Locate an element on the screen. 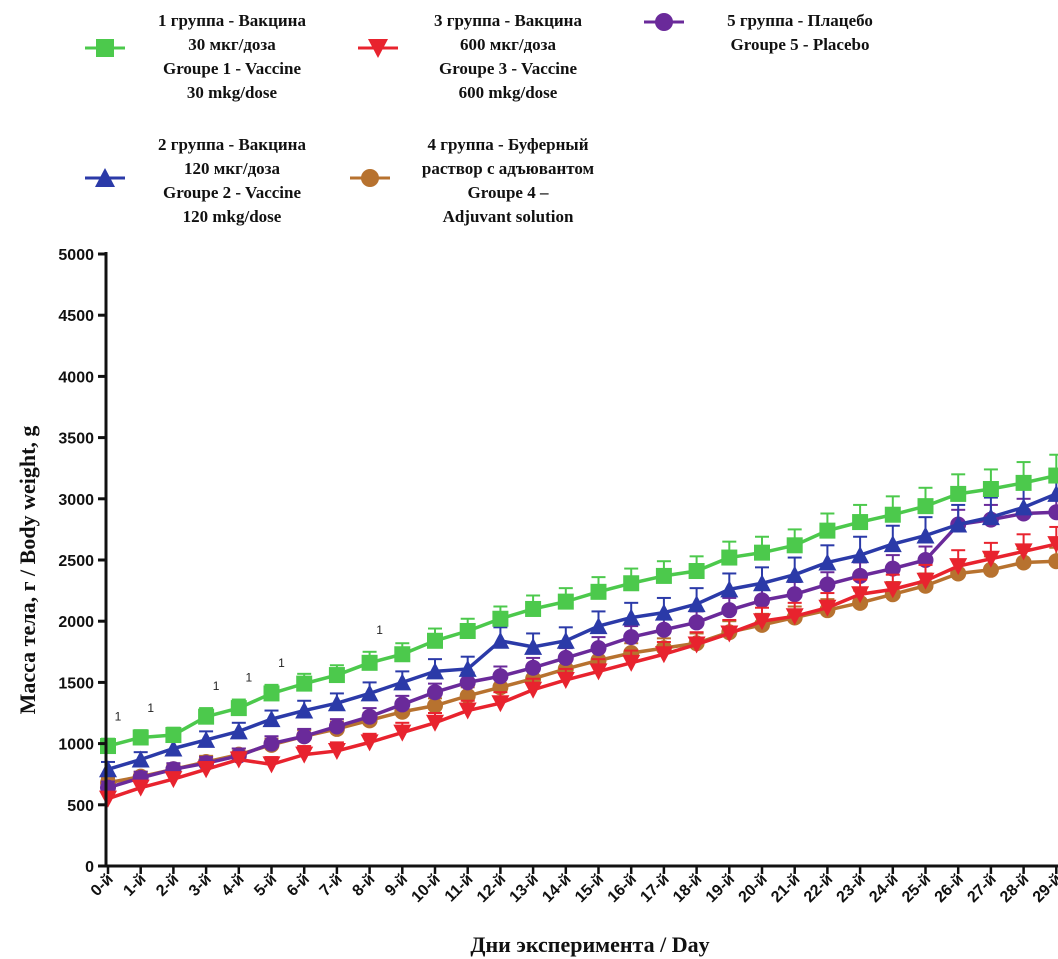  x-tick-label: 2-й is located at coordinates (167, 885).